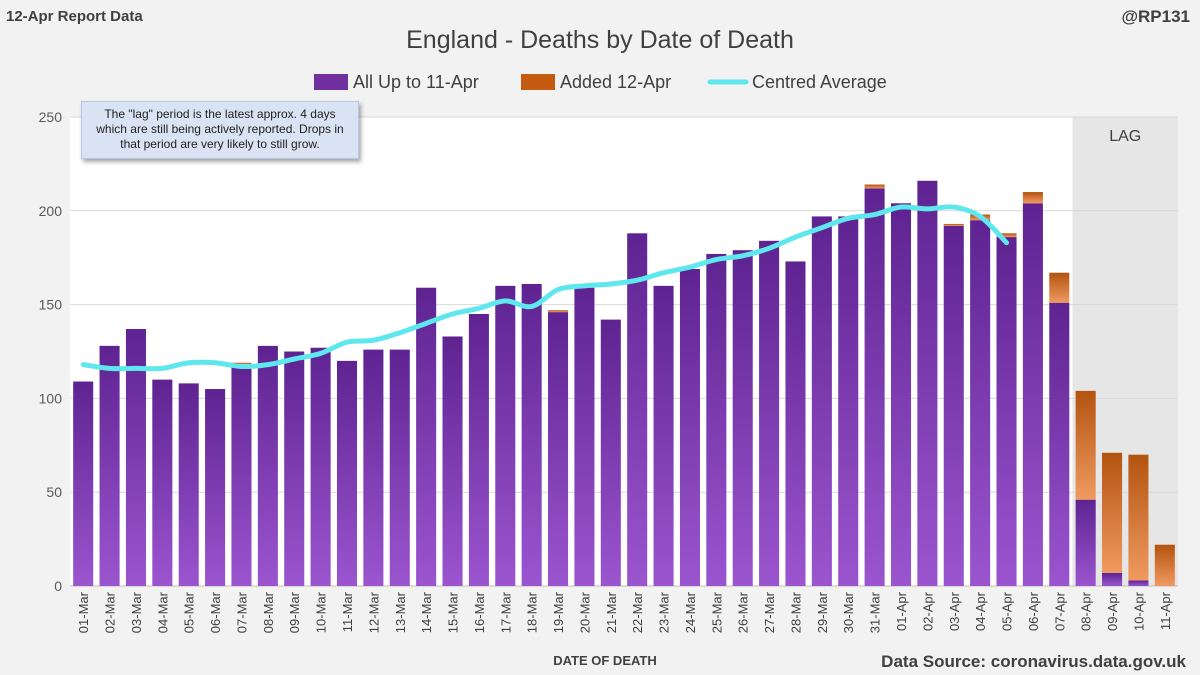 Image resolution: width=1200 pixels, height=675 pixels. I want to click on y-tick-label: 50, so click(54, 492).